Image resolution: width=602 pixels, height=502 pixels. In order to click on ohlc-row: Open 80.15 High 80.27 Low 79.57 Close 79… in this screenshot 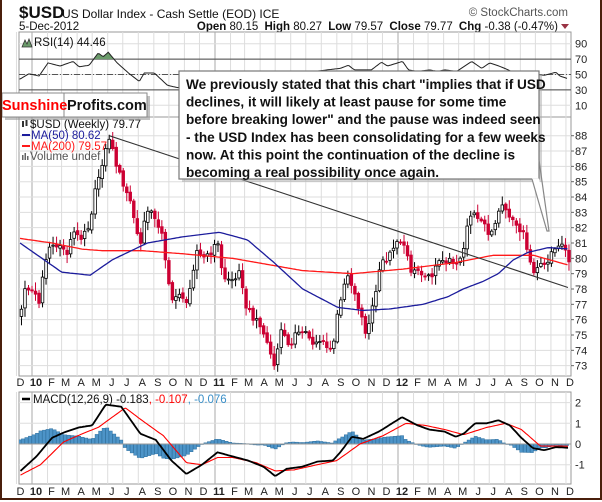, I will do `click(377, 27)`.